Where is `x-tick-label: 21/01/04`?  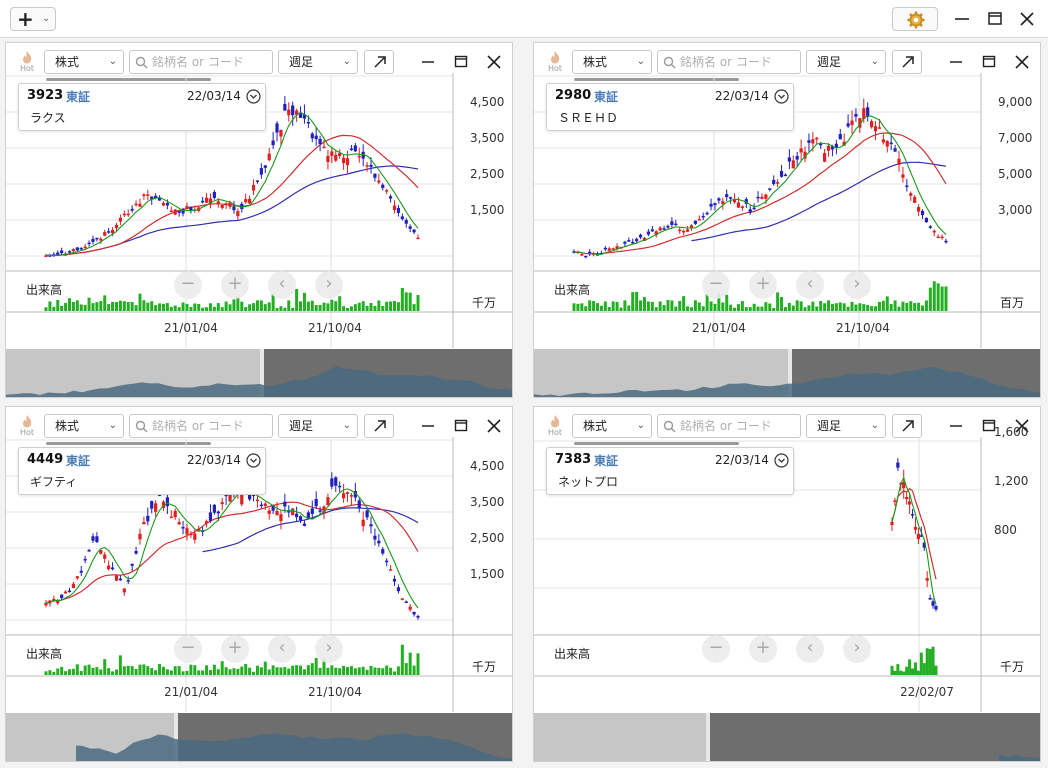 x-tick-label: 21/01/04 is located at coordinates (191, 328).